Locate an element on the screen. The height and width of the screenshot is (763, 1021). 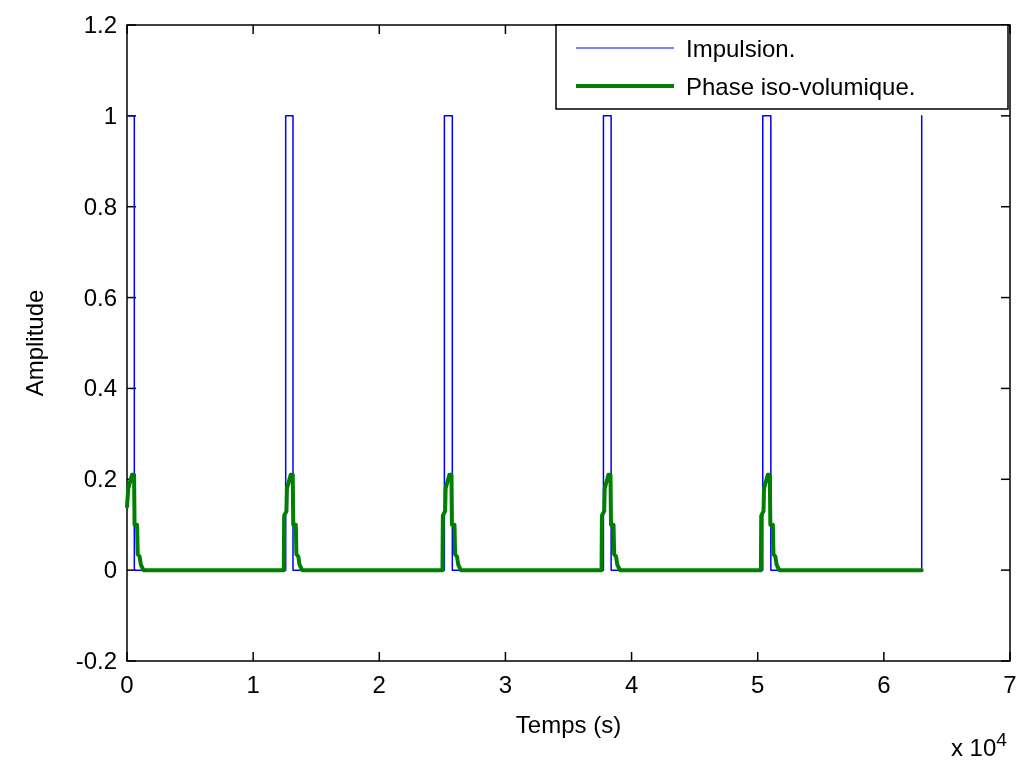
y-tick-label: 1.2 is located at coordinates (100, 24).